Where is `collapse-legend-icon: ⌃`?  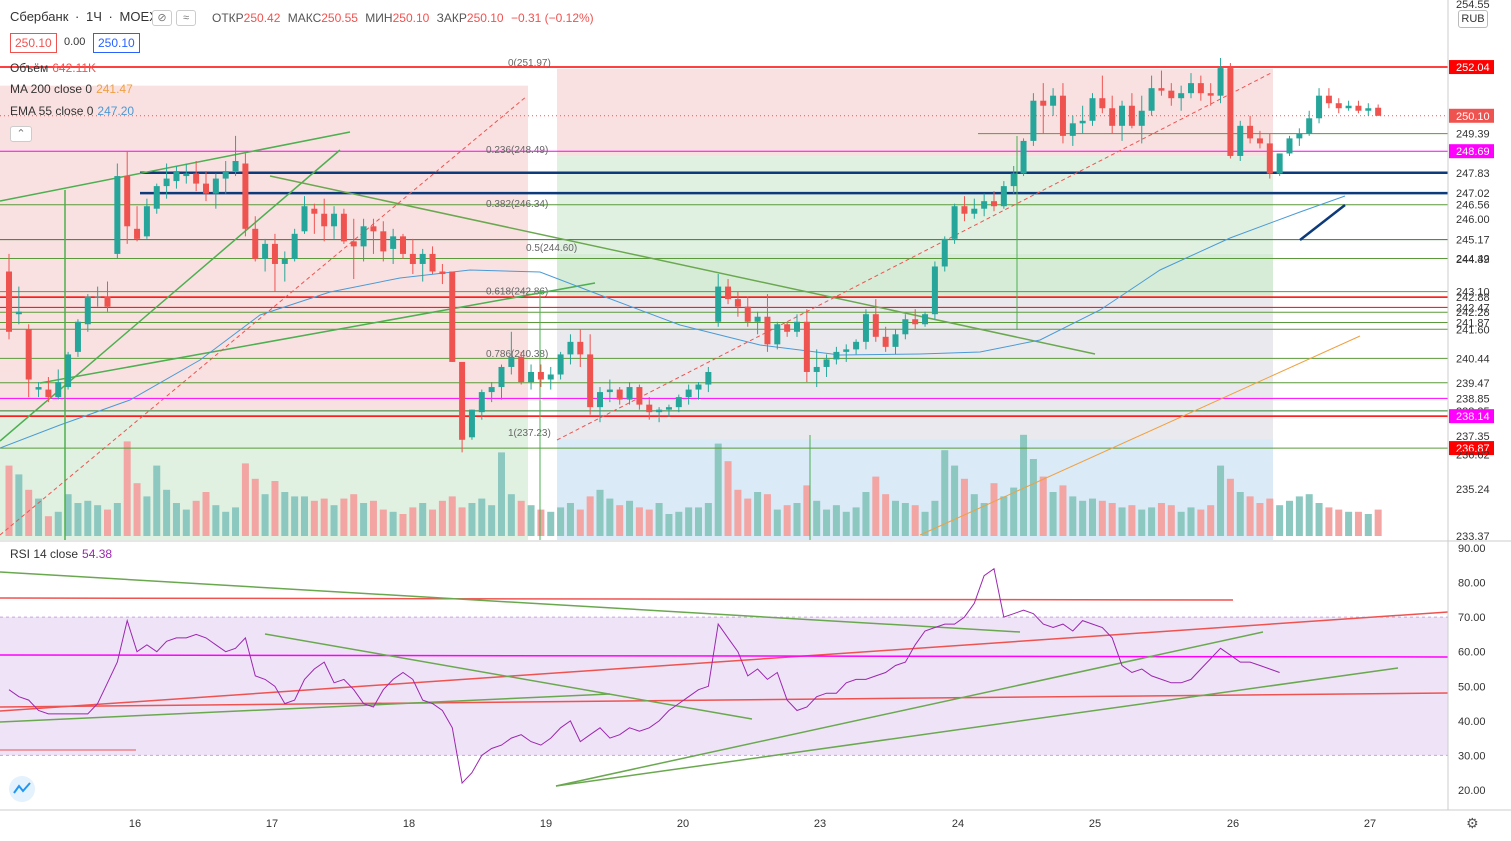
collapse-legend-icon: ⌃ is located at coordinates (21, 134).